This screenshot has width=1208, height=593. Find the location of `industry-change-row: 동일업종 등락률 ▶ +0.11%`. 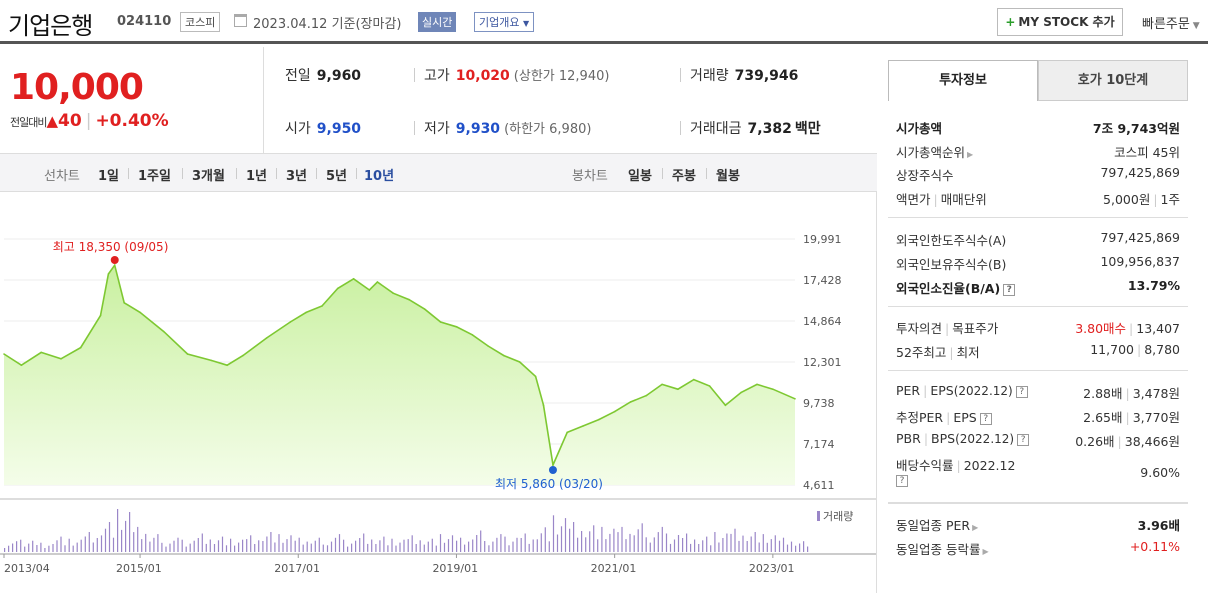

industry-change-row: 동일업종 등락률 ▶ +0.11% is located at coordinates (1038, 548).